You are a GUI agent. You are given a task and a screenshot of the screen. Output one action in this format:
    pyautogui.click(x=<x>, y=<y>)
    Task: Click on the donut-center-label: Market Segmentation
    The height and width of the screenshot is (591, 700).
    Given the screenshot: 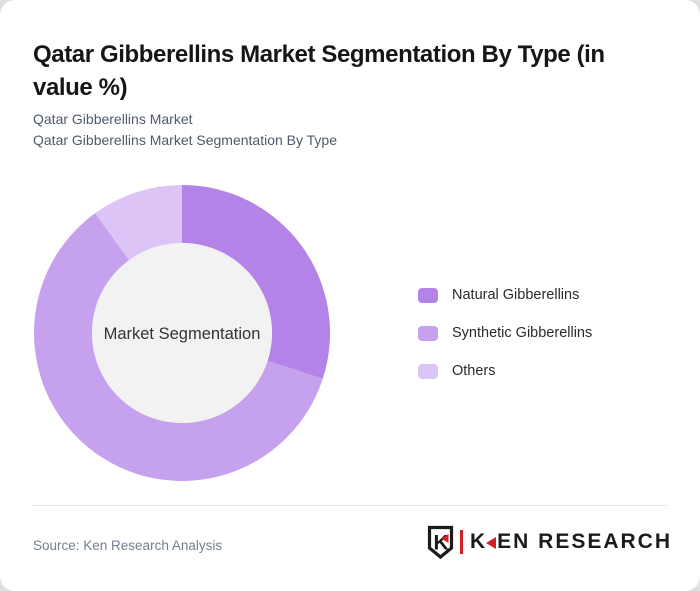 What is the action you would take?
    pyautogui.click(x=182, y=334)
    